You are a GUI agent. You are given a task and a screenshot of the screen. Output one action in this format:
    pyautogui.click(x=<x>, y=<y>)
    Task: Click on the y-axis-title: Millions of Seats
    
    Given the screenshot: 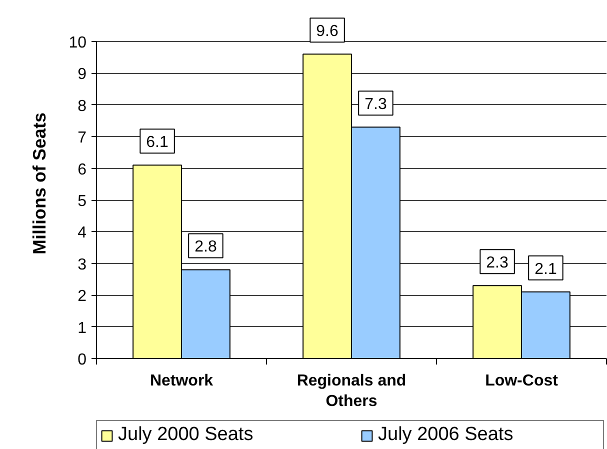 What is the action you would take?
    pyautogui.click(x=40, y=183)
    